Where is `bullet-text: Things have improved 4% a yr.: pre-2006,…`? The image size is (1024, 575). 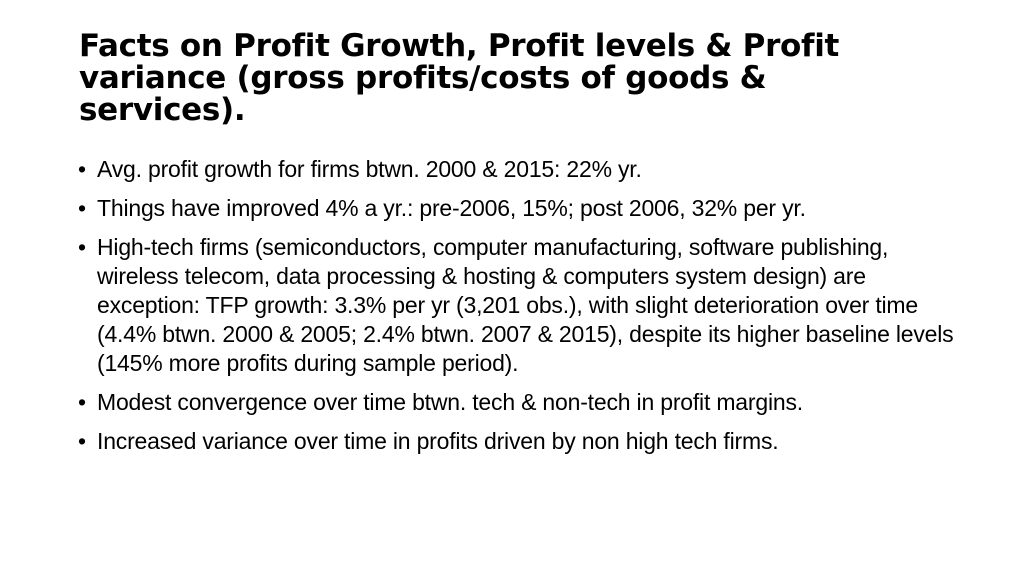 bullet-text: Things have improved 4% a yr.: pre-2006,… is located at coordinates (451, 208).